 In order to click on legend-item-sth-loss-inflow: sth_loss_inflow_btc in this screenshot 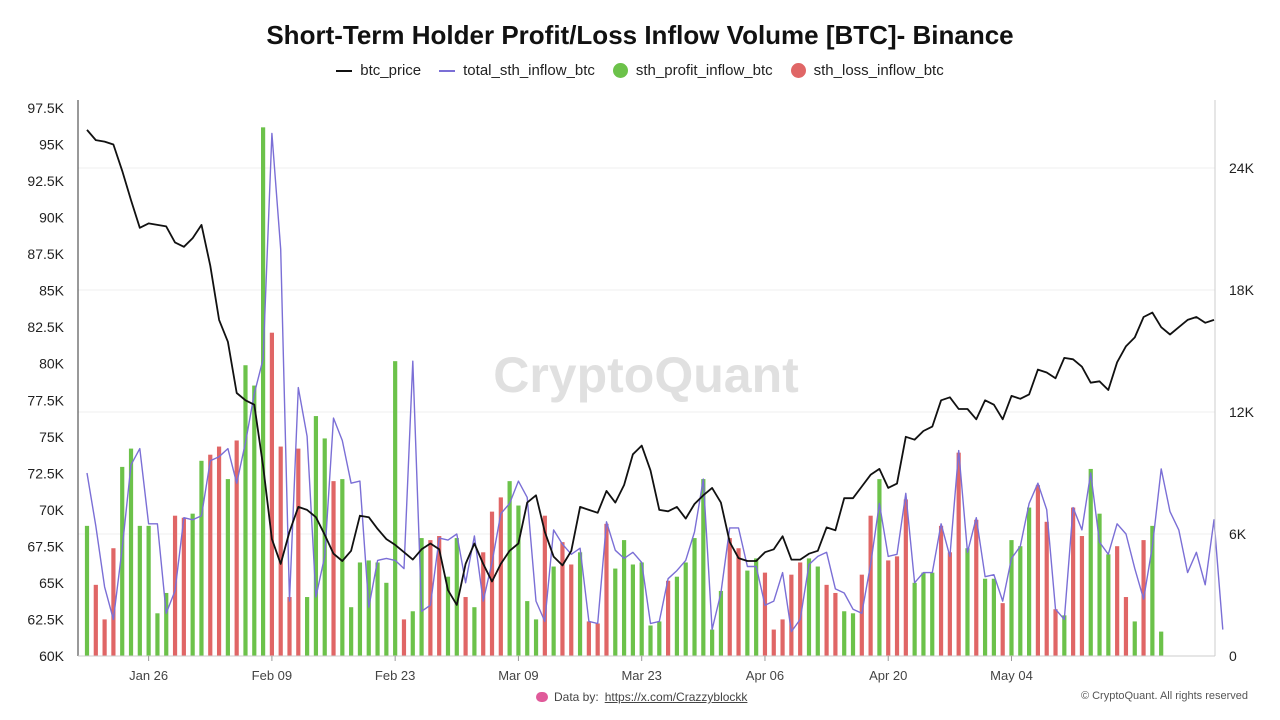, I will do `click(867, 70)`.